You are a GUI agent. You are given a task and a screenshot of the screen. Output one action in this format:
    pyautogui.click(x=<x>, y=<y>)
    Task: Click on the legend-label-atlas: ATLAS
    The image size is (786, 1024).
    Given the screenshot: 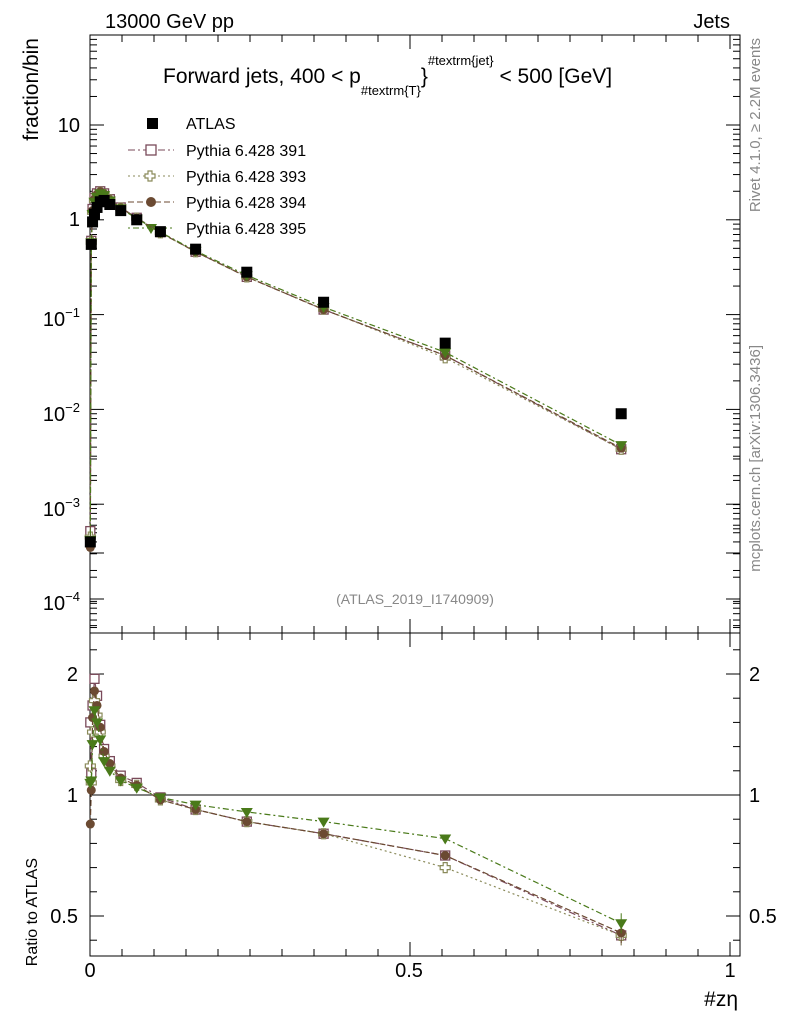 What is the action you would take?
    pyautogui.click(x=211, y=124)
    